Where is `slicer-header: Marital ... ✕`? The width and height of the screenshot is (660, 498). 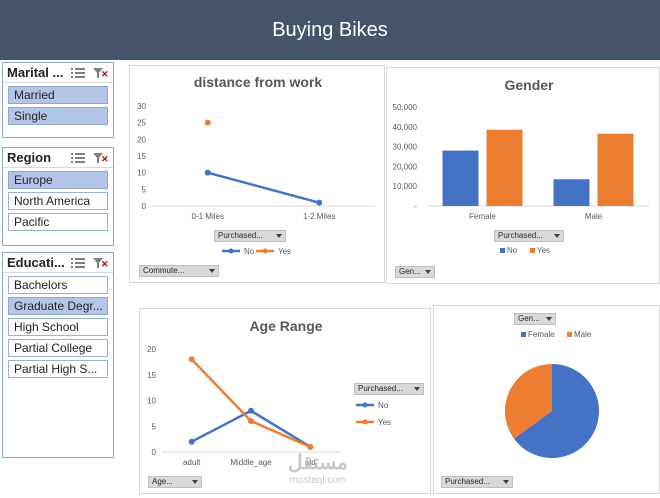 slicer-header: Marital ... ✕ is located at coordinates (58, 73).